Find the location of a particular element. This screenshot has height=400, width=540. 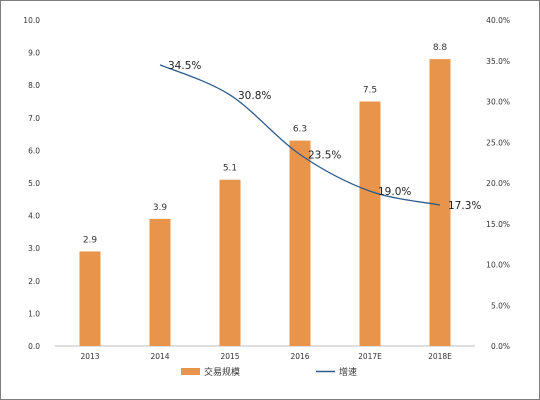

bar-value-label: 2.9 is located at coordinates (90, 240).